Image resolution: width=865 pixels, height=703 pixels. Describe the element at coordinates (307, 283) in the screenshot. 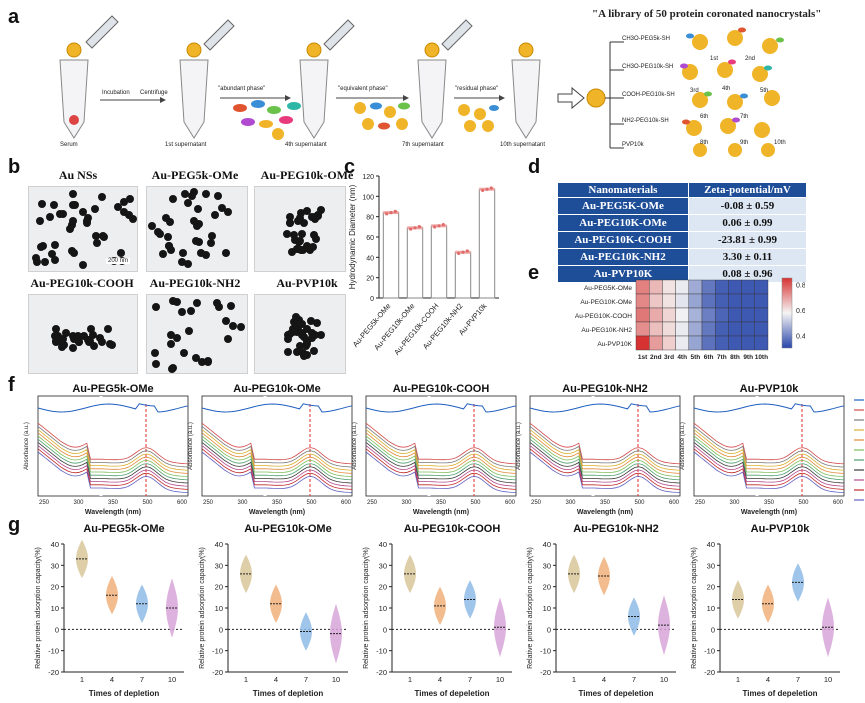

I see `tem-title-6: Au-PVP10k` at that location.